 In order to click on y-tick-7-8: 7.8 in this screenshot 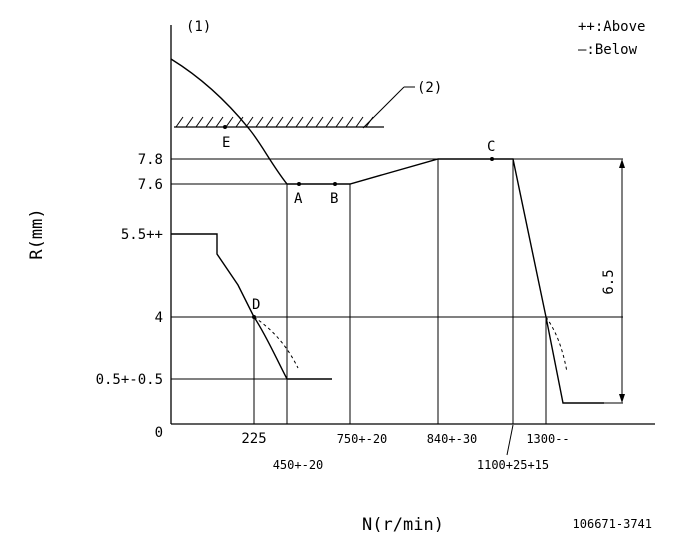, I will do `click(150, 160)`.